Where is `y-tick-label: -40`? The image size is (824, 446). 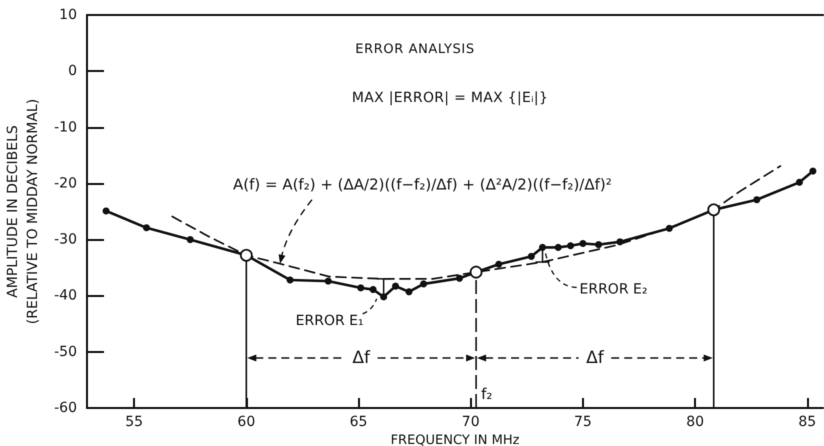
y-tick-label: -40 is located at coordinates (65, 296).